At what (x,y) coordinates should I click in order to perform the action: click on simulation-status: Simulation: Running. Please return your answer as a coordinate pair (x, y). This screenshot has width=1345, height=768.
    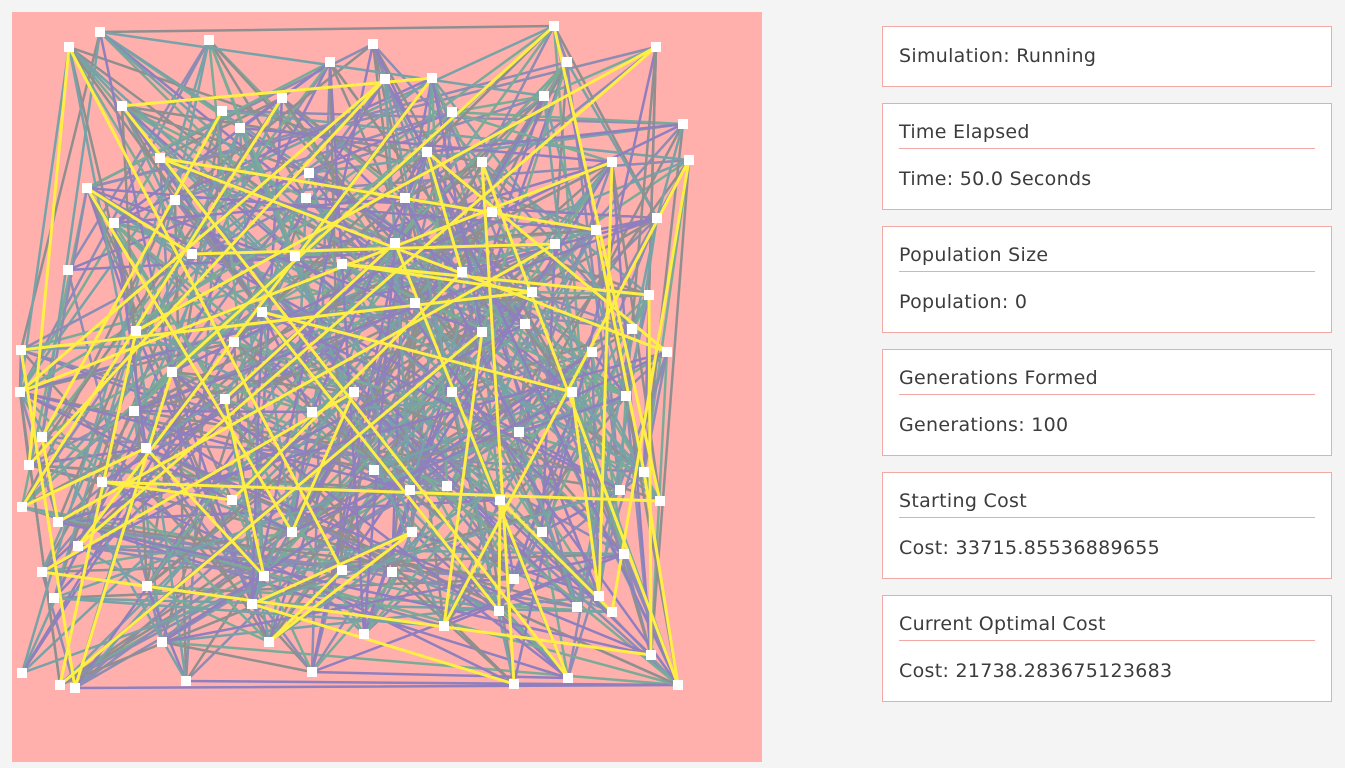
    Looking at the image, I should click on (998, 56).